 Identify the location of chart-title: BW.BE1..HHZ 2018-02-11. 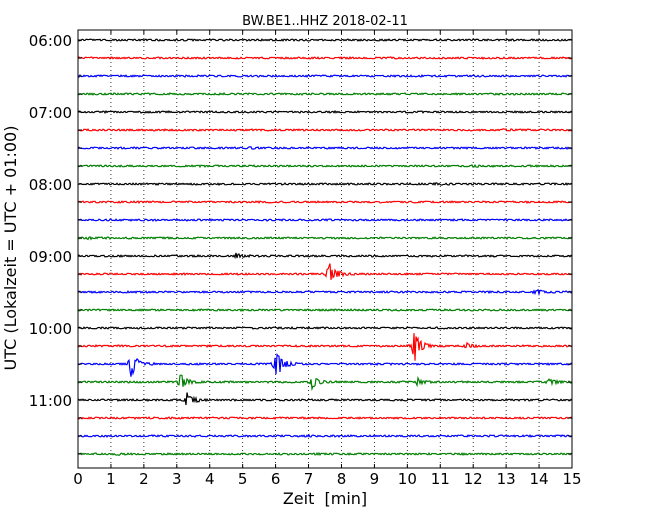
(325, 21).